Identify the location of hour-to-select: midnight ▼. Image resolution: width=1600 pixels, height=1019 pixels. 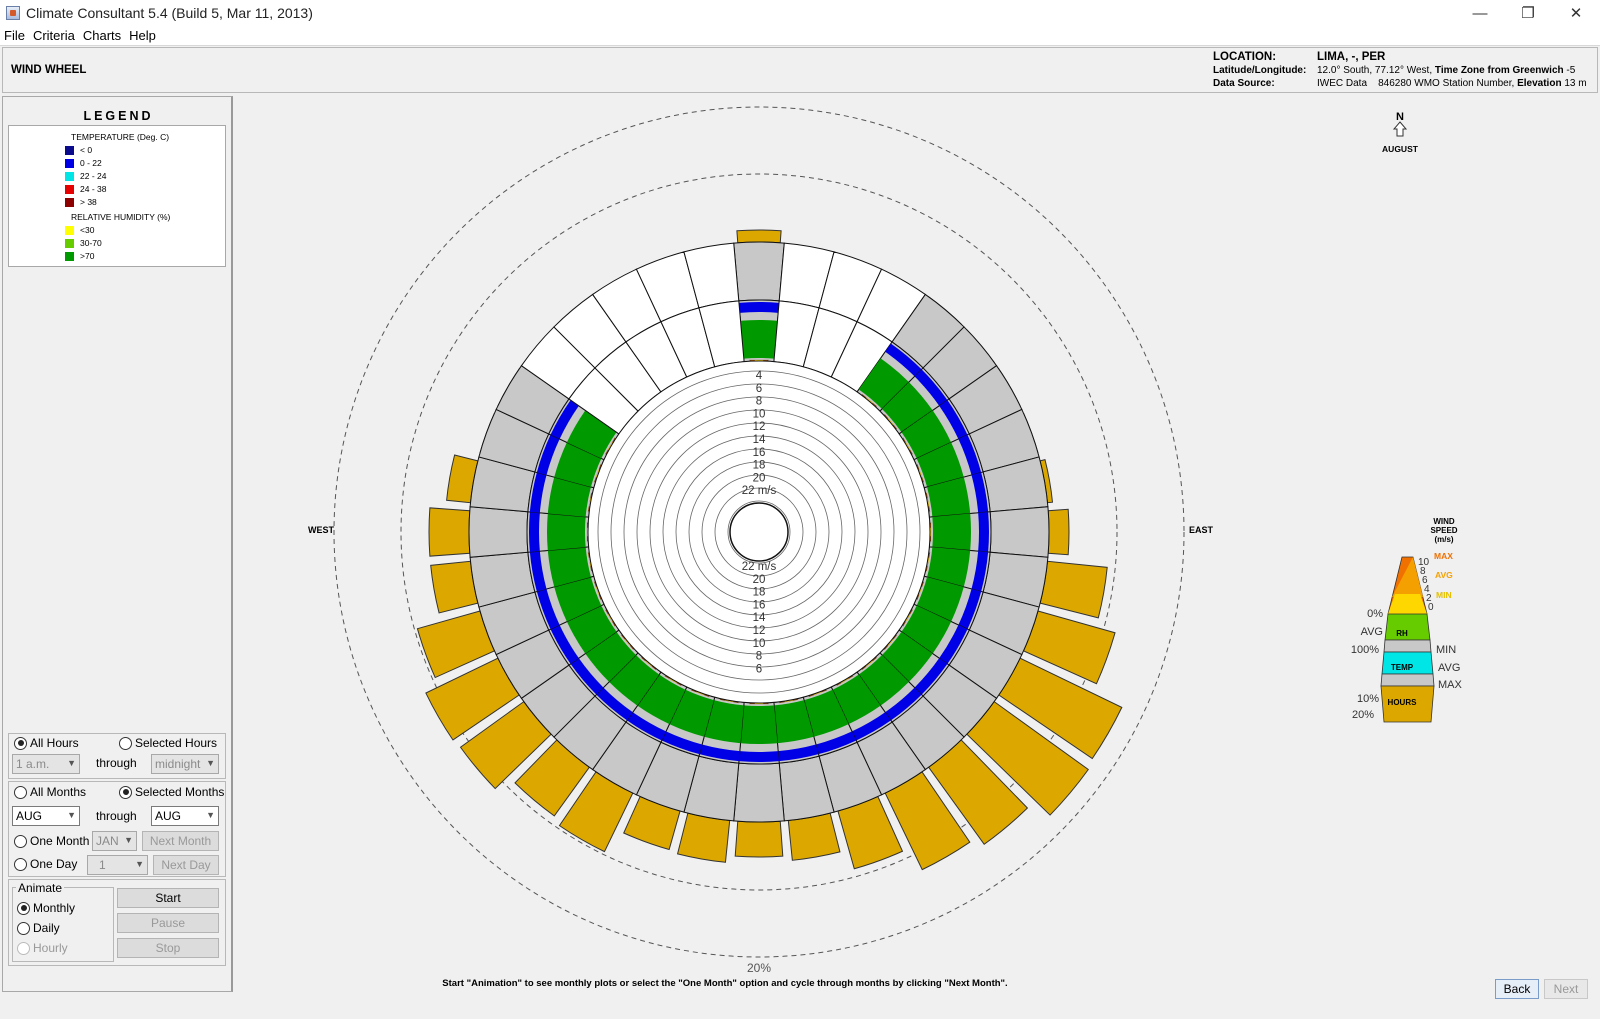
(185, 764).